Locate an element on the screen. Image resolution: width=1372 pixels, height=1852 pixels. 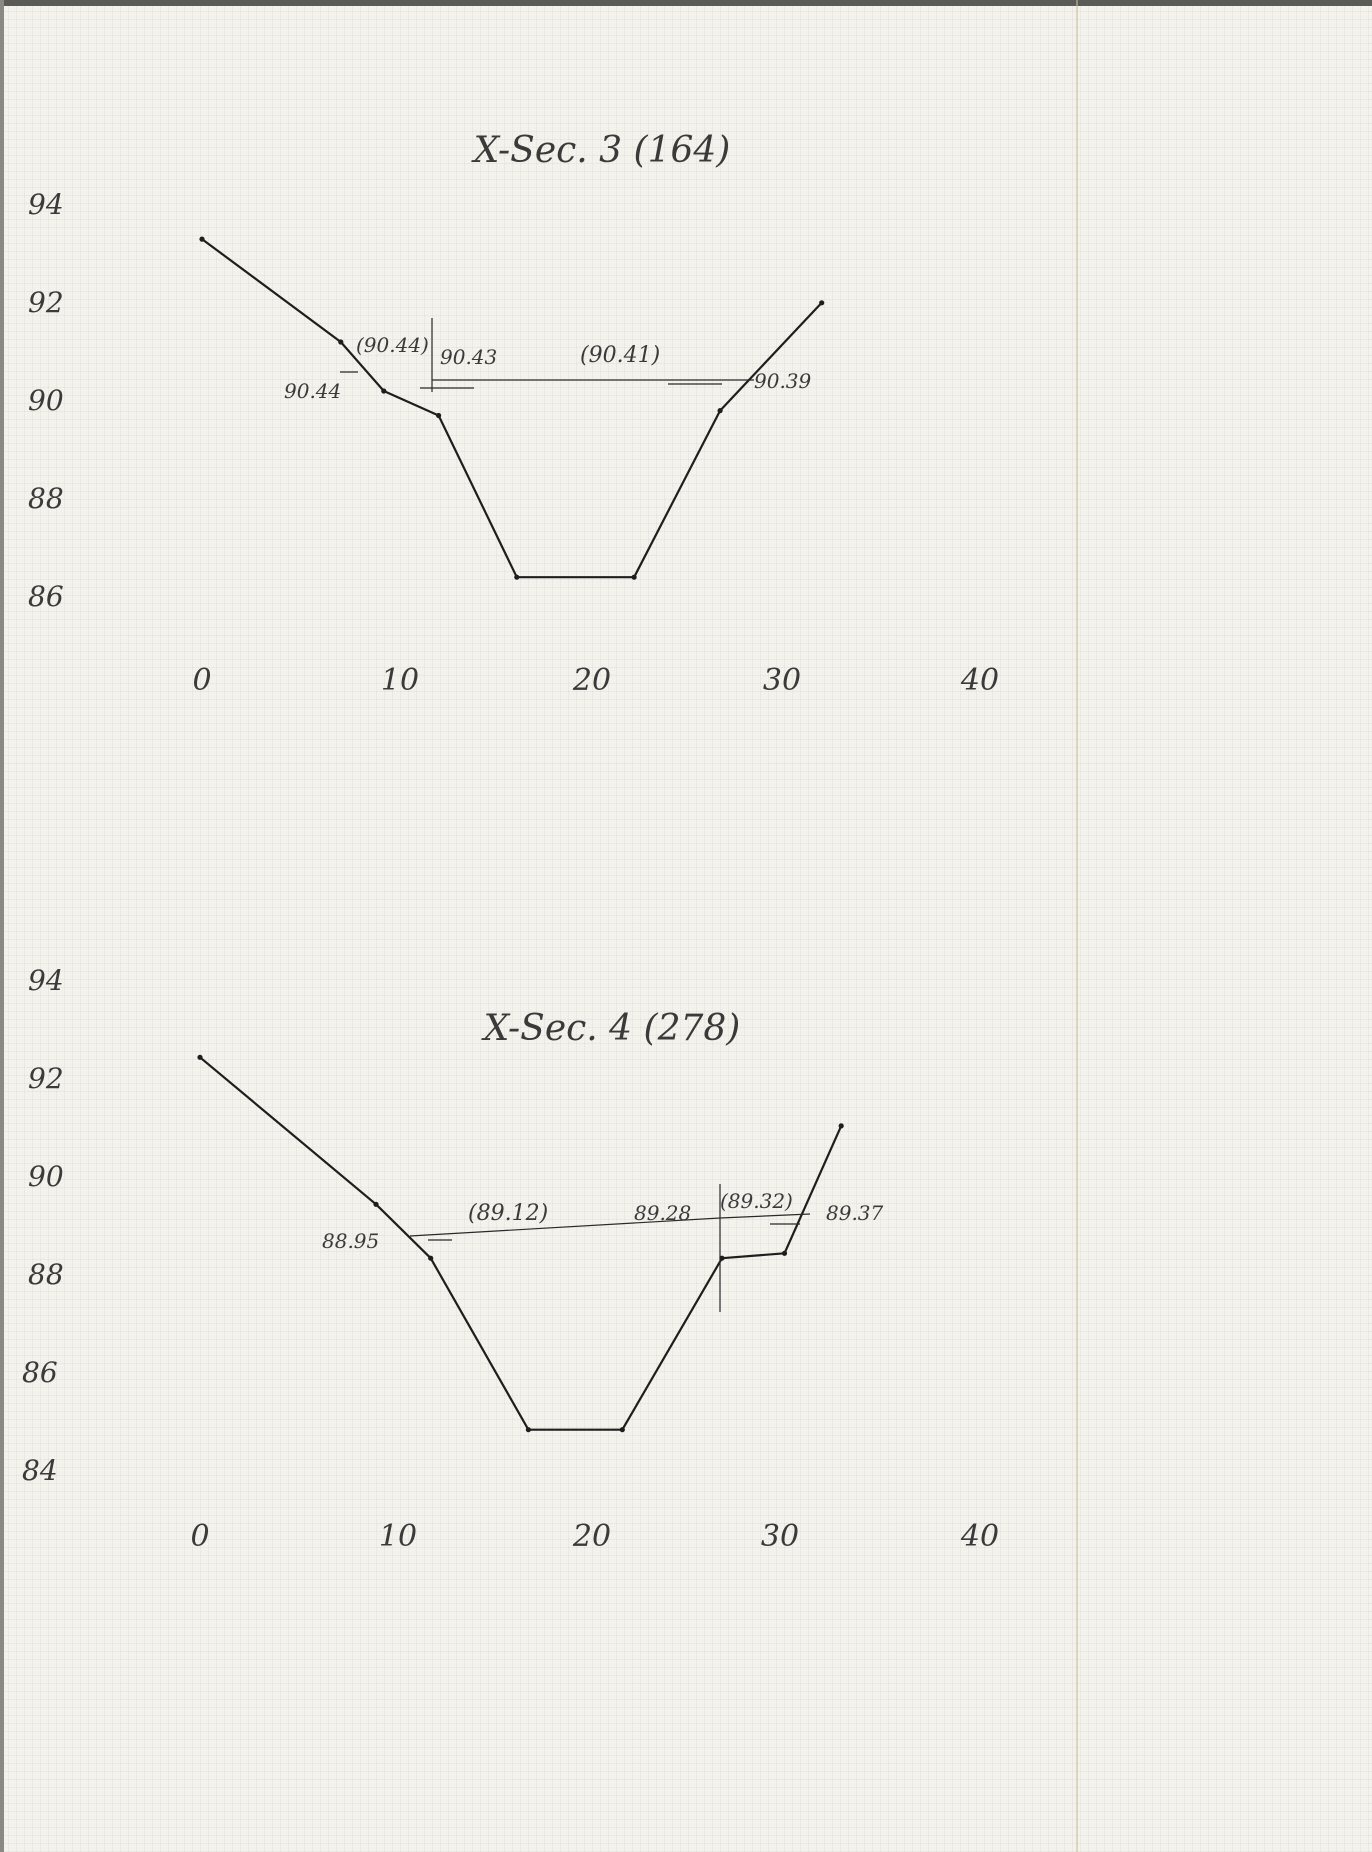
water-surface-line-right is located at coordinates (765, 1216).